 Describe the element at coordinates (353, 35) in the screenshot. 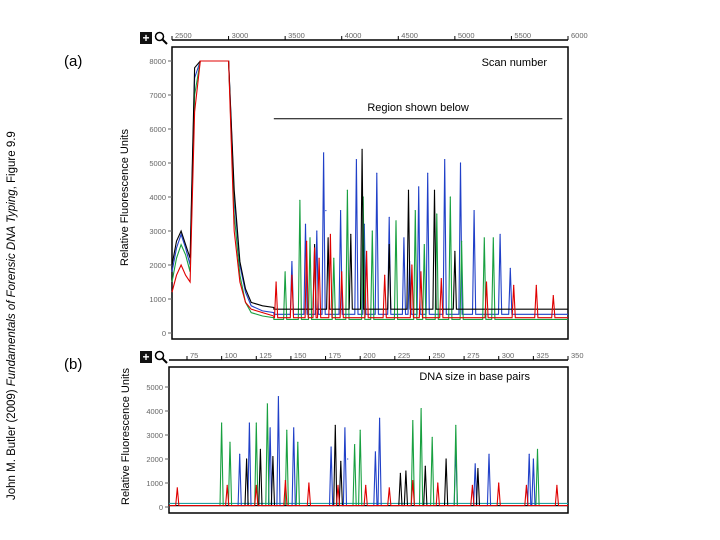

I see `x-tick-label: 4000` at that location.